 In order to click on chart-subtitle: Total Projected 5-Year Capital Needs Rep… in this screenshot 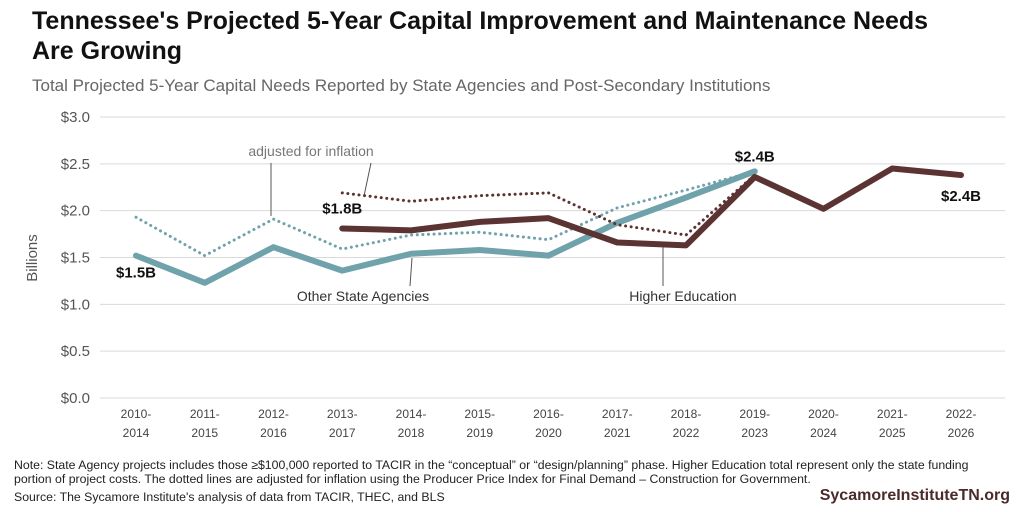, I will do `click(401, 85)`.